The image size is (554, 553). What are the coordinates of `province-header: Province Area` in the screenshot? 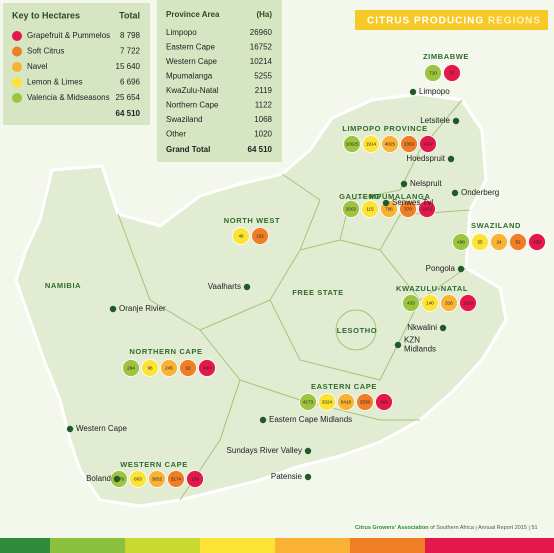 It's located at (193, 14).